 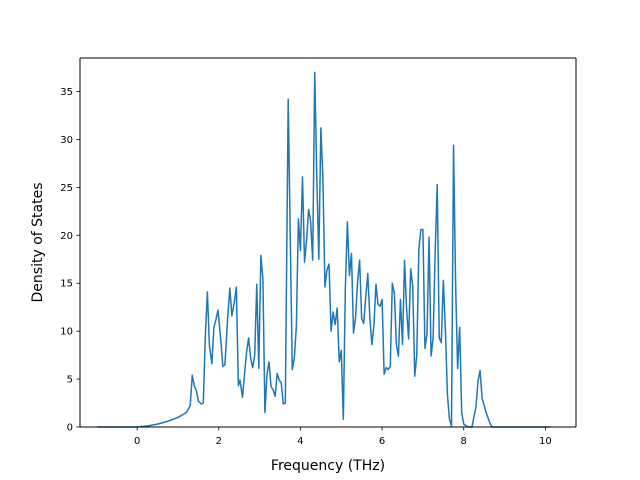 What do you see at coordinates (66, 92) in the screenshot?
I see `y-tick-label: 35` at bounding box center [66, 92].